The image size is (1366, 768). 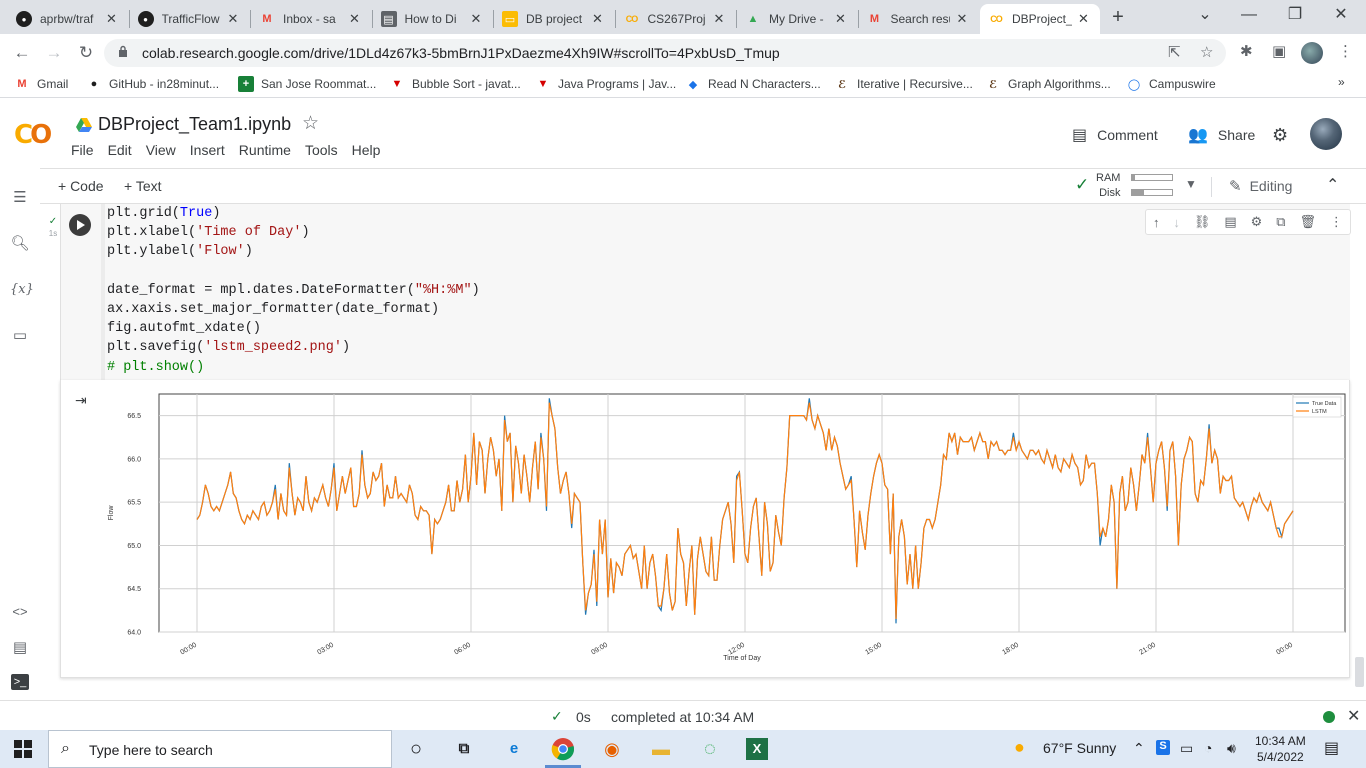 I want to click on notebook-scrollbar, so click(x=1359, y=672).